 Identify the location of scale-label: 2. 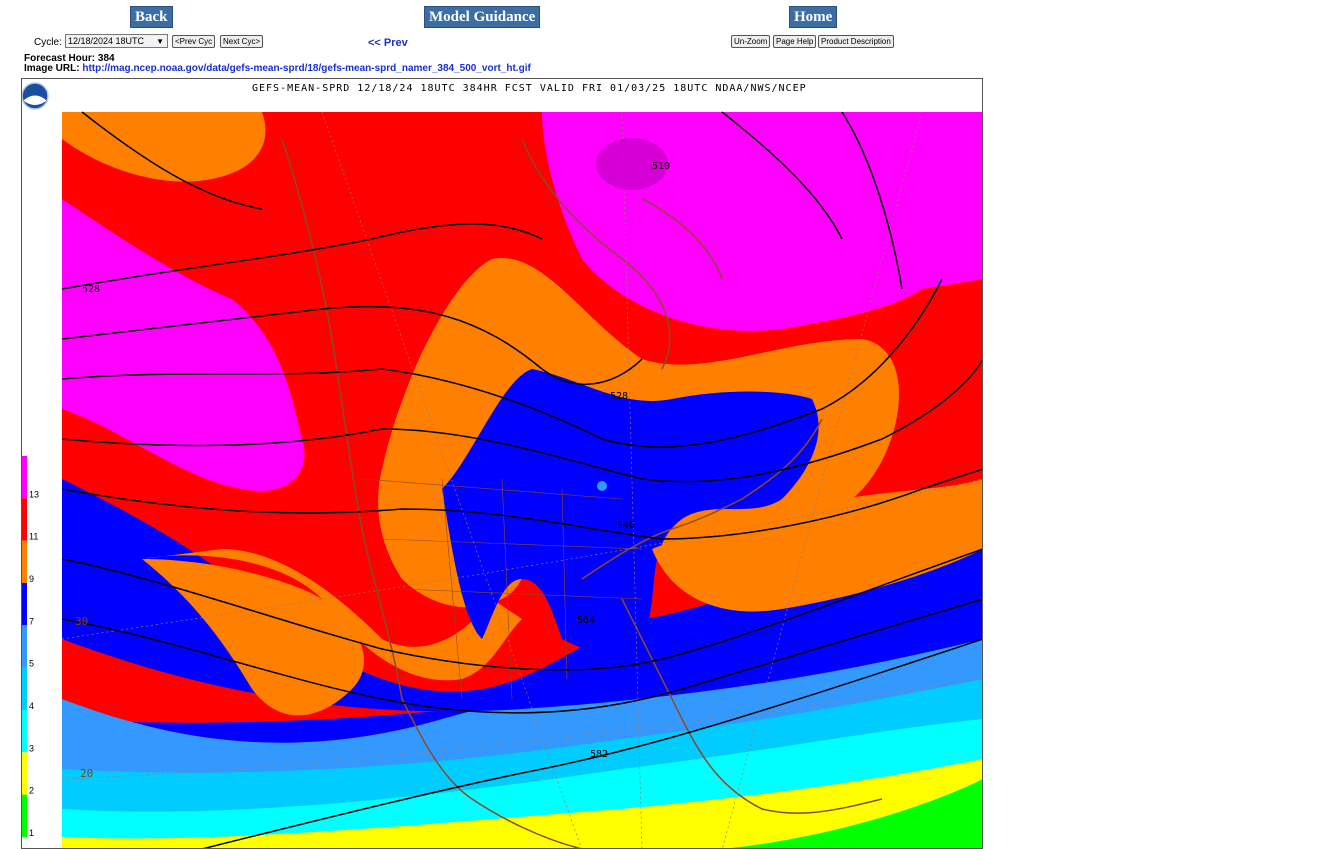
(31, 791).